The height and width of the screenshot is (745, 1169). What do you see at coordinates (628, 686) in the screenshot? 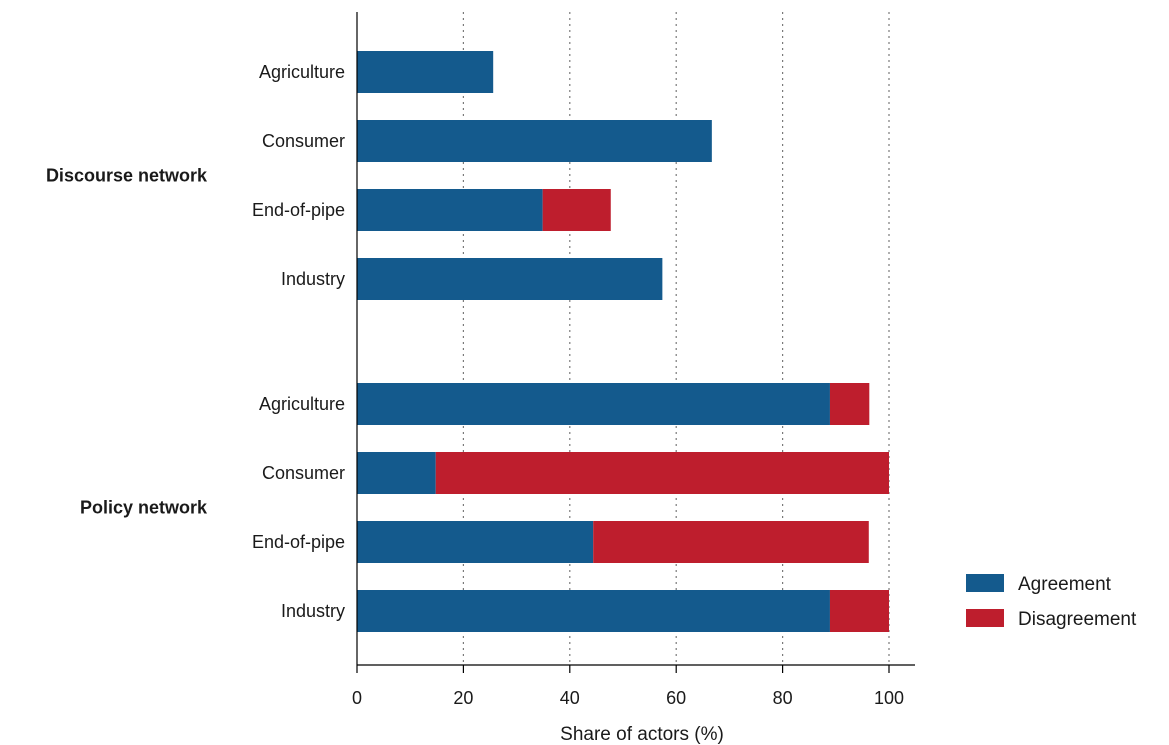
I see `x-ticks: 0 20 40 60 80 100` at bounding box center [628, 686].